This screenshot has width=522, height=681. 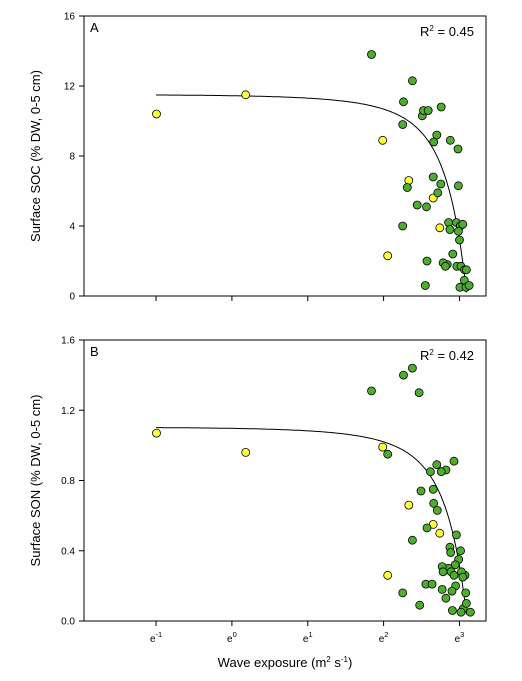 What do you see at coordinates (70, 87) in the screenshot?
I see `y-tick-label: 12` at bounding box center [70, 87].